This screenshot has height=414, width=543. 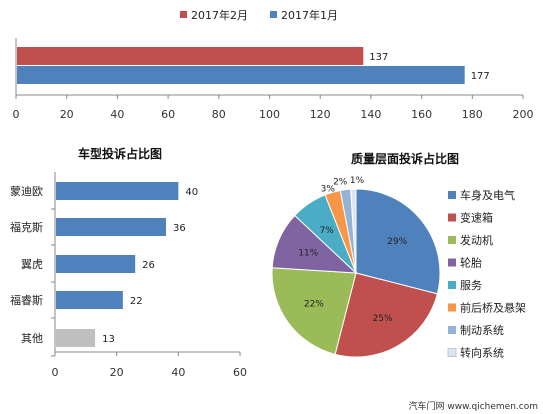 I want to click on pie-legend-label-0: 车身及电气, so click(x=487, y=195).